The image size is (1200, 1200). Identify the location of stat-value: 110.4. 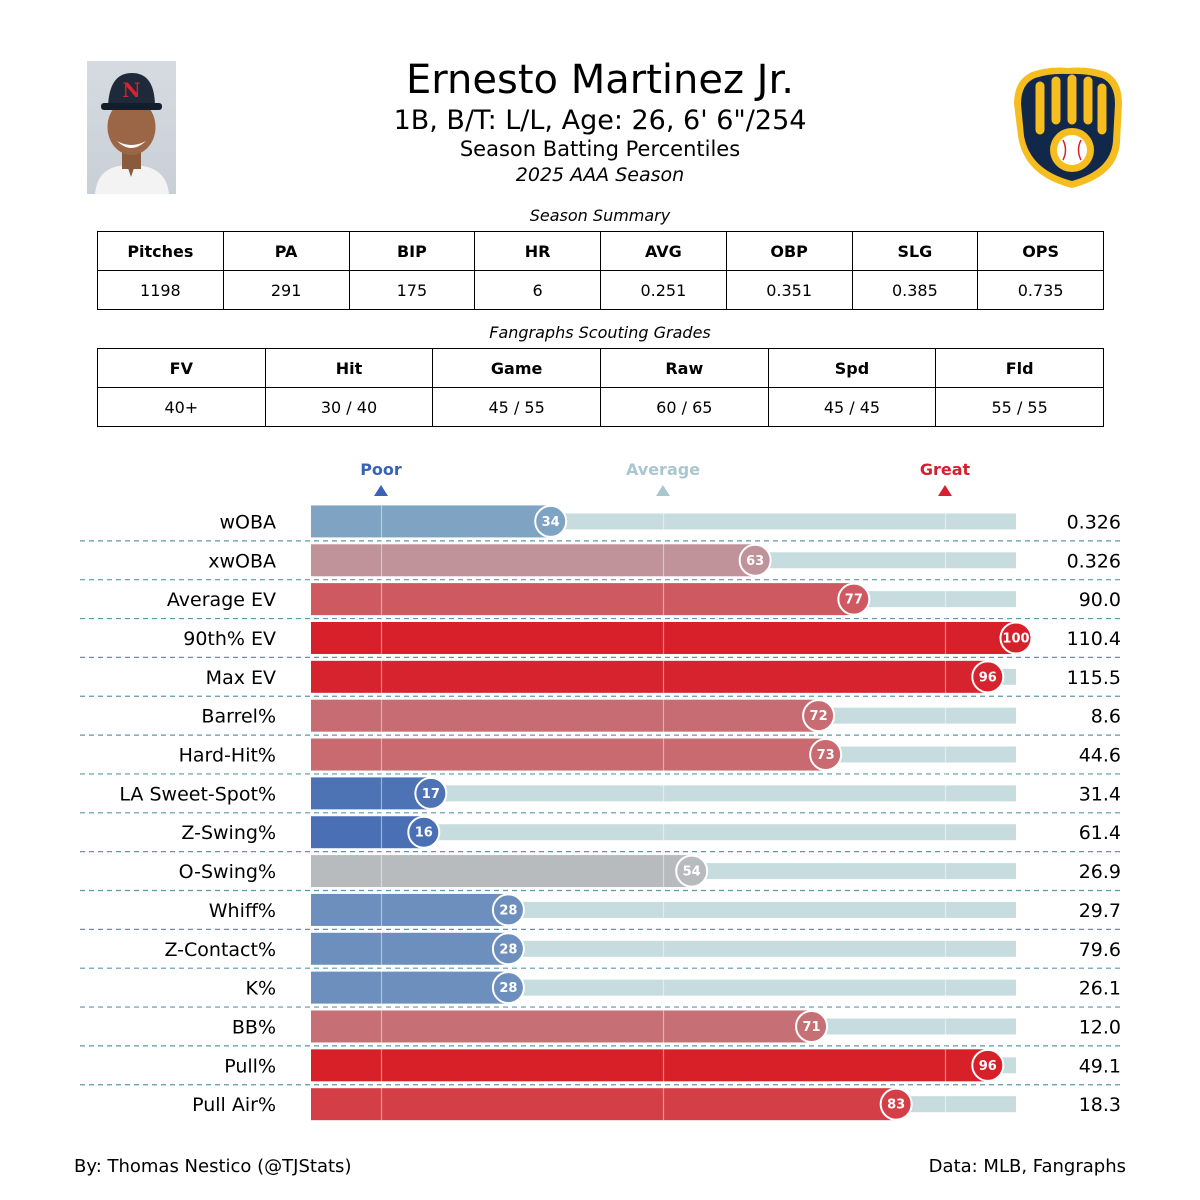
(1094, 639).